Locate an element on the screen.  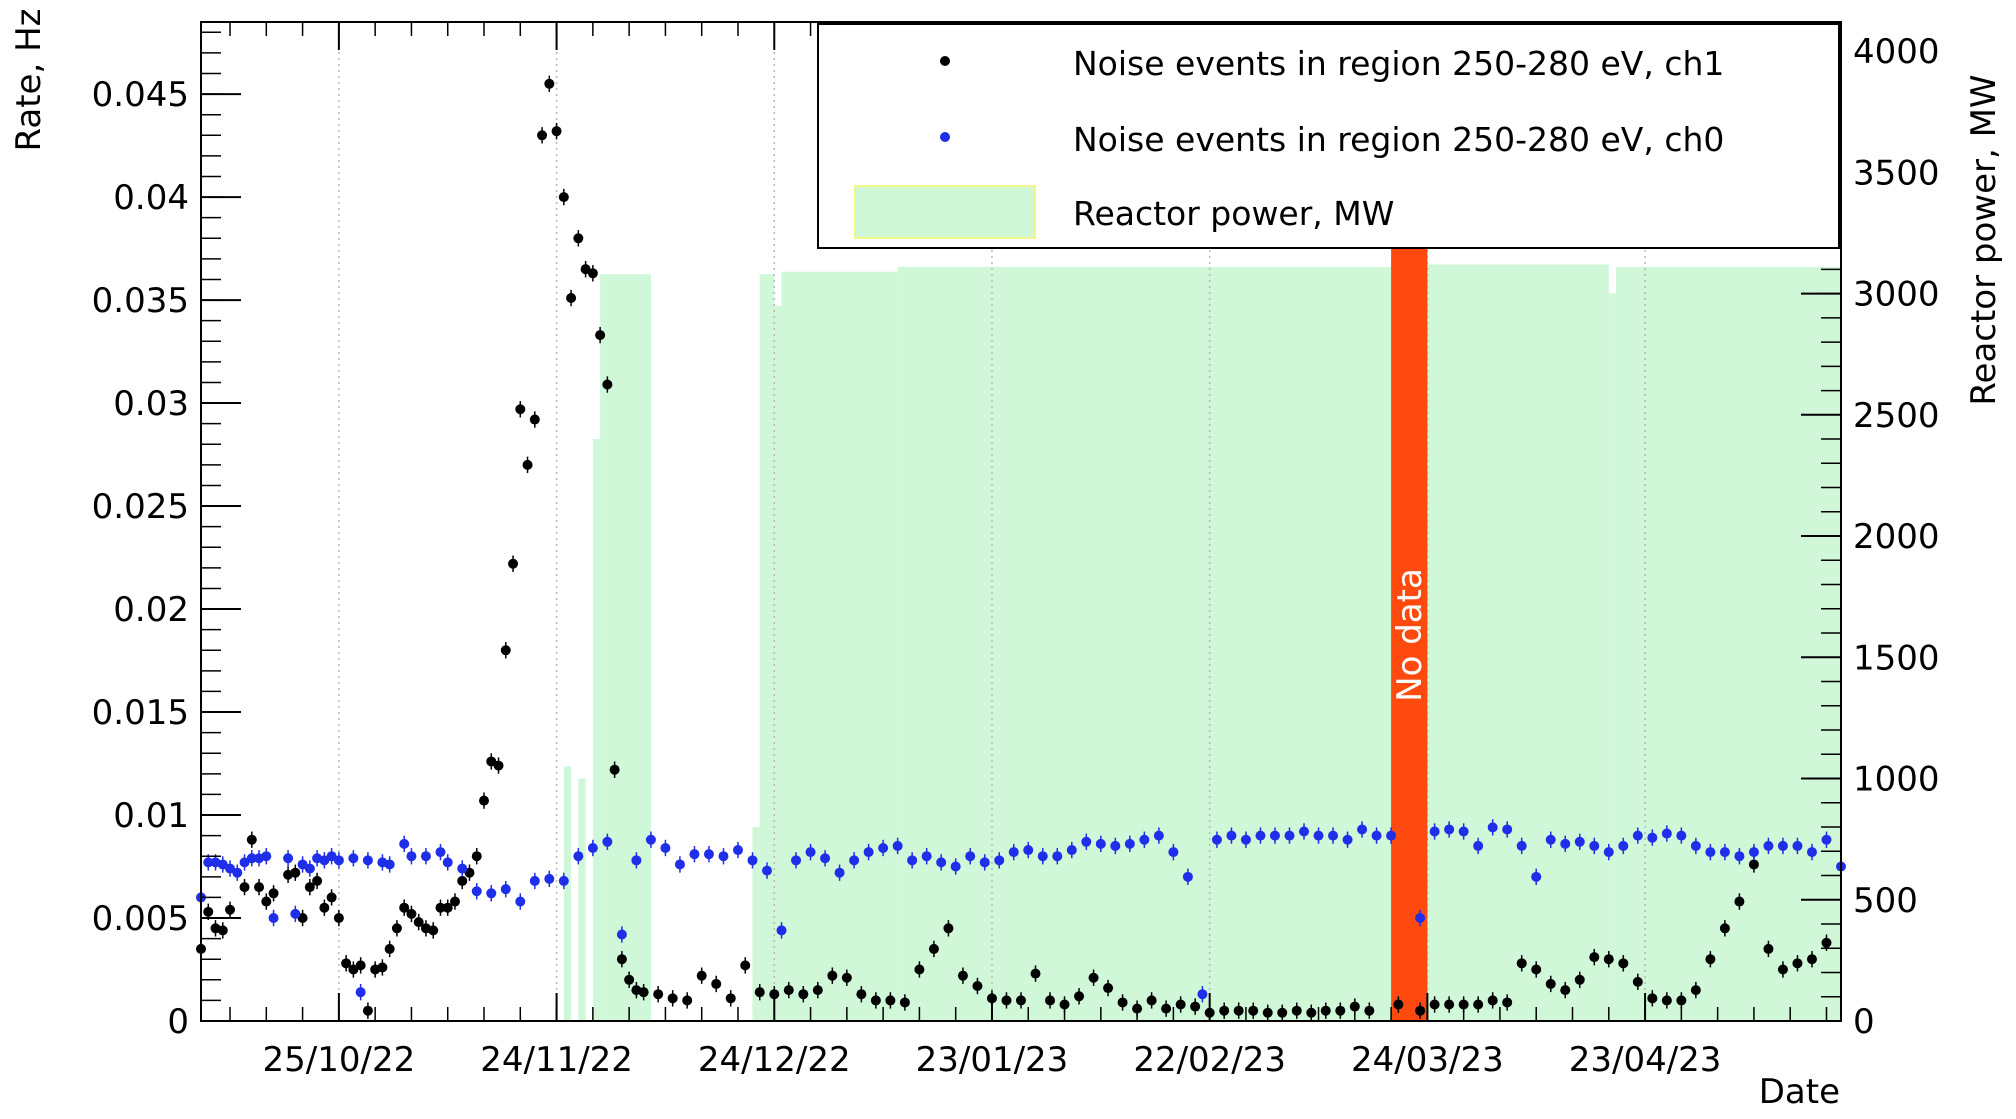
y2-tick-label: 3000 is located at coordinates (1896, 295).